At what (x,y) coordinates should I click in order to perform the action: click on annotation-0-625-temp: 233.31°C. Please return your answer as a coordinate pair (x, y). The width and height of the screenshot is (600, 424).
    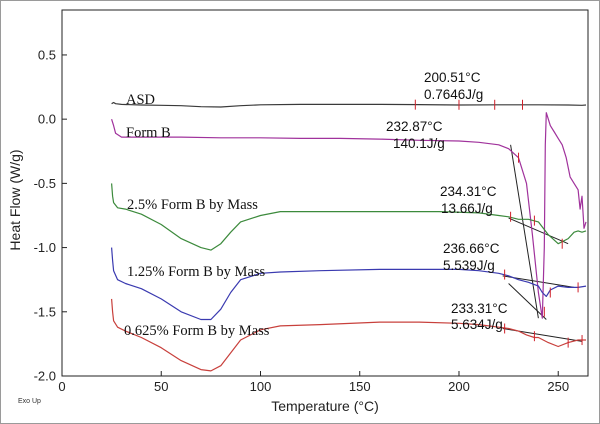
    Looking at the image, I should click on (479, 308).